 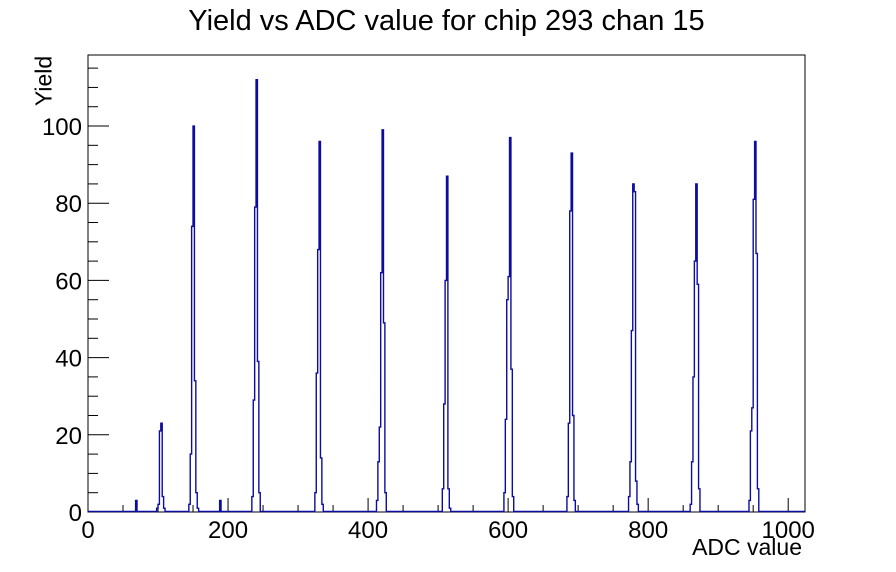 What do you see at coordinates (368, 530) in the screenshot?
I see `x-tick-label: 400` at bounding box center [368, 530].